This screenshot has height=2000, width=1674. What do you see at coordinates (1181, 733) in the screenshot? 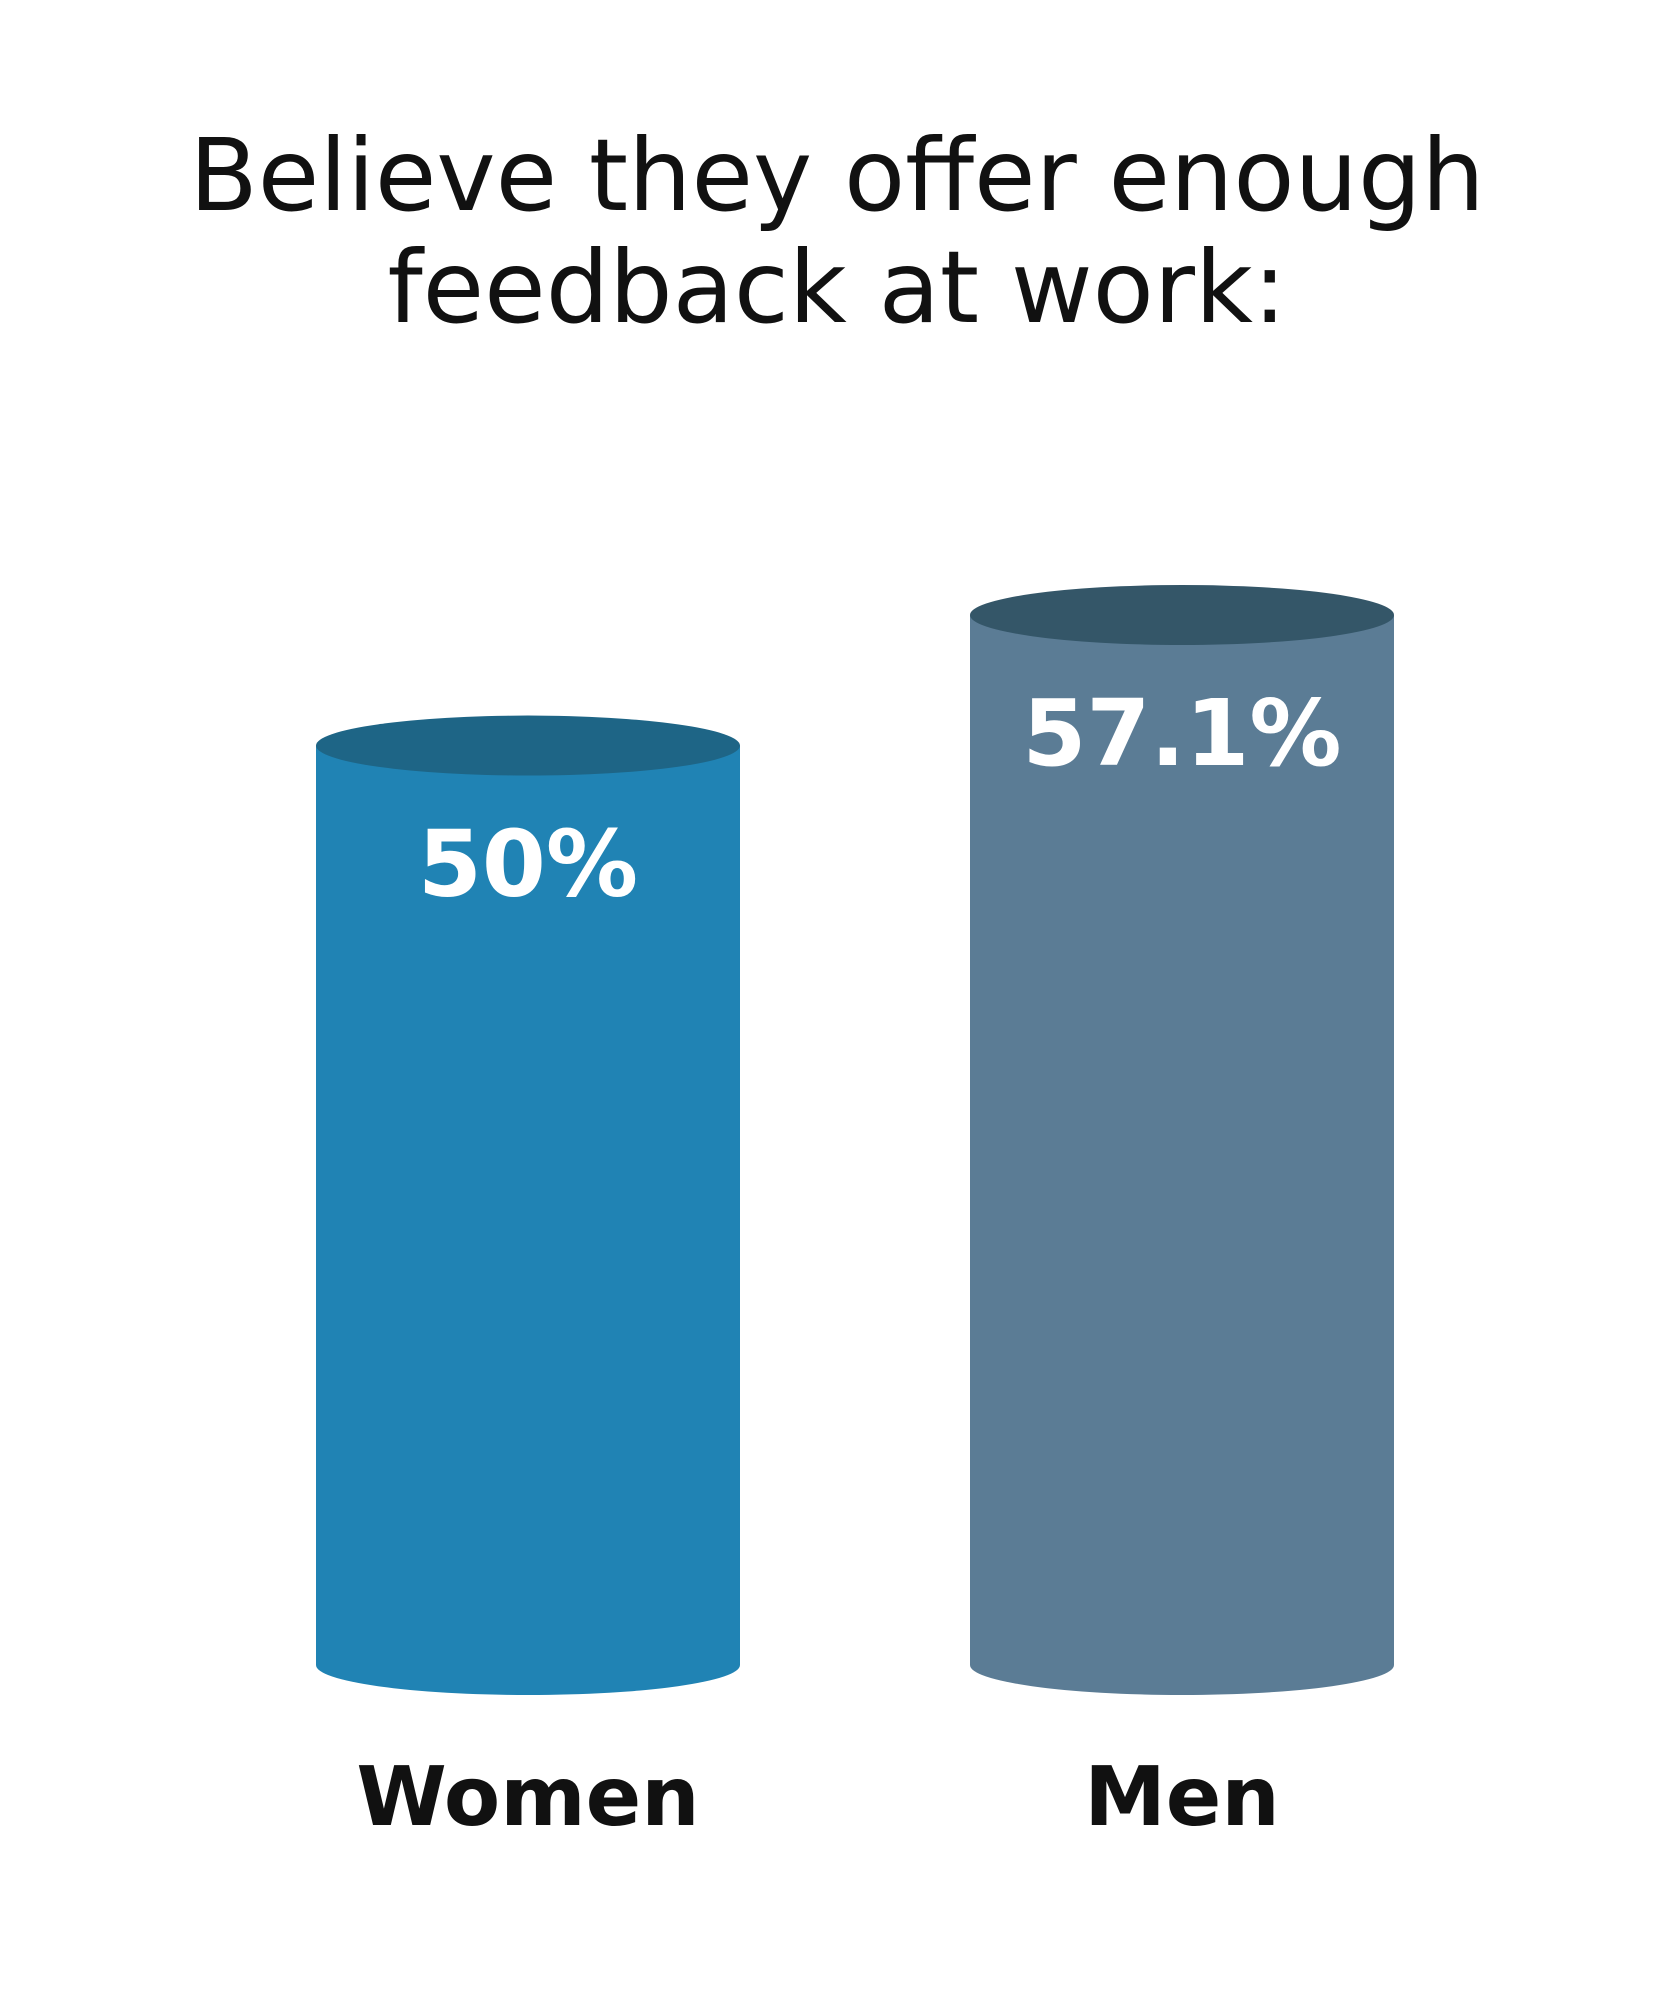
I see `value-label-men: 57.1%` at bounding box center [1181, 733].